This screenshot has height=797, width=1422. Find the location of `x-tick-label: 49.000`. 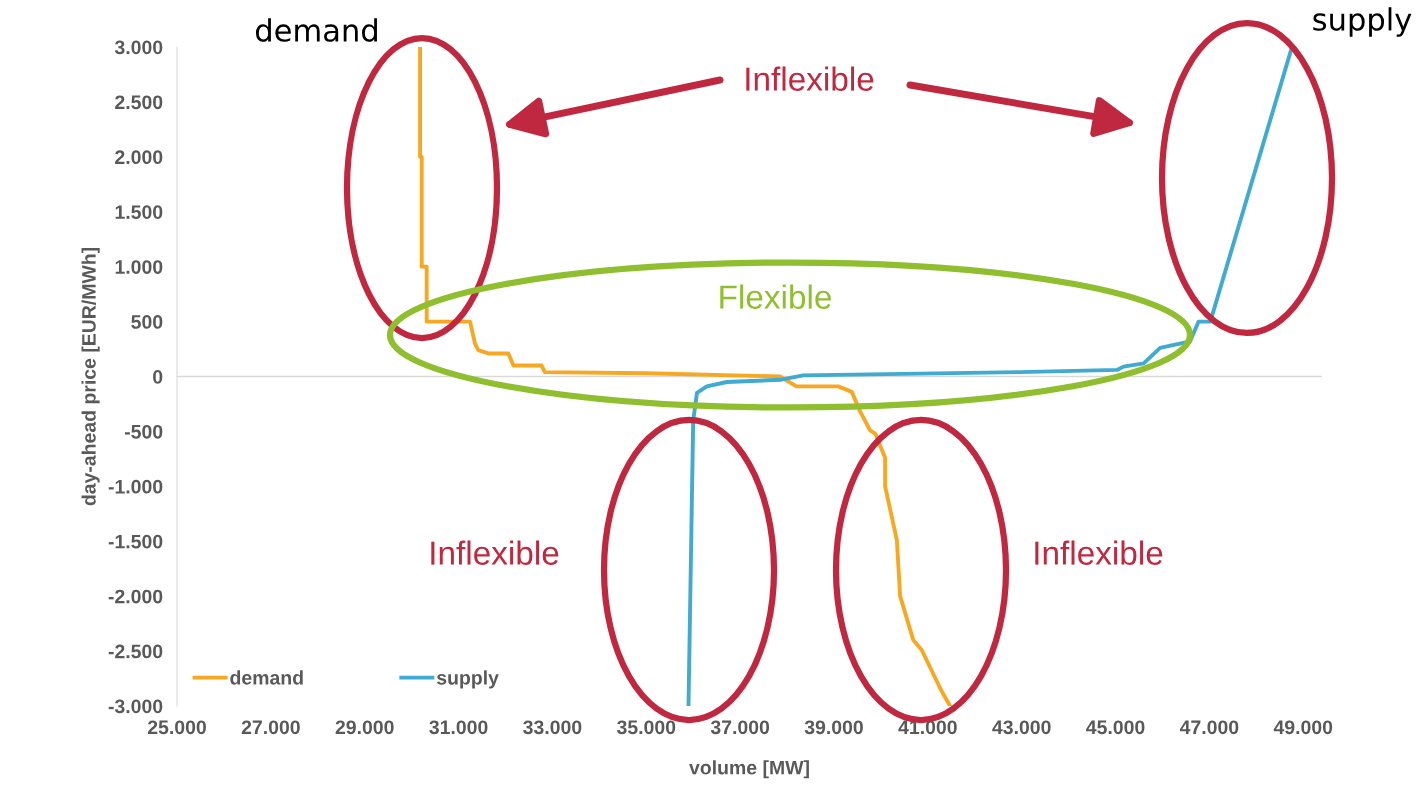

x-tick-label: 49.000 is located at coordinates (1303, 727).